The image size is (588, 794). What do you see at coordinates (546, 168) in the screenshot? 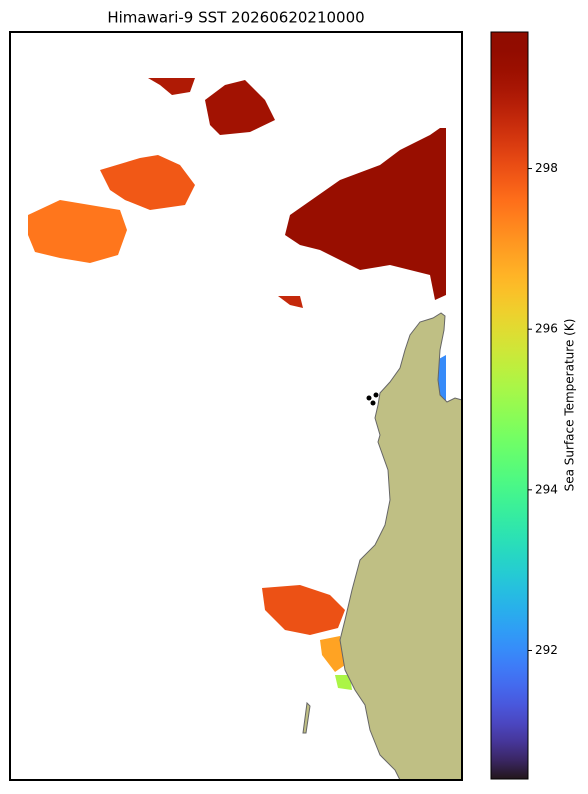
I see `colorbar-tick-label: 298` at bounding box center [546, 168].